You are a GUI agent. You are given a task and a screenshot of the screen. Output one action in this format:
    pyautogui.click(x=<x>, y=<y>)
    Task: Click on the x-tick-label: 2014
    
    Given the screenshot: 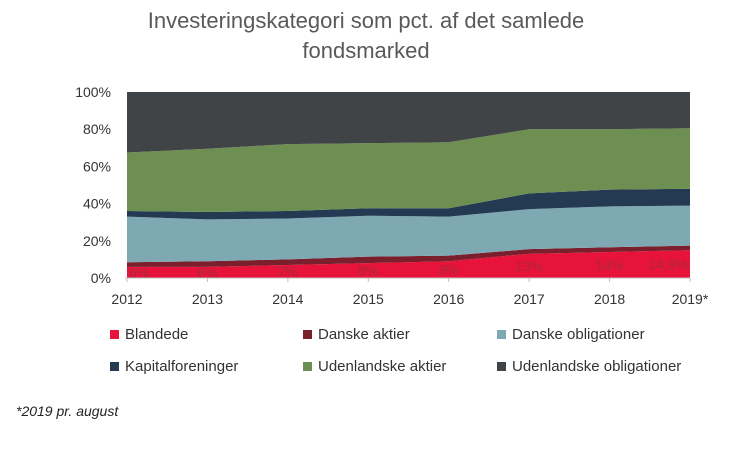 What is the action you would take?
    pyautogui.click(x=287, y=299)
    